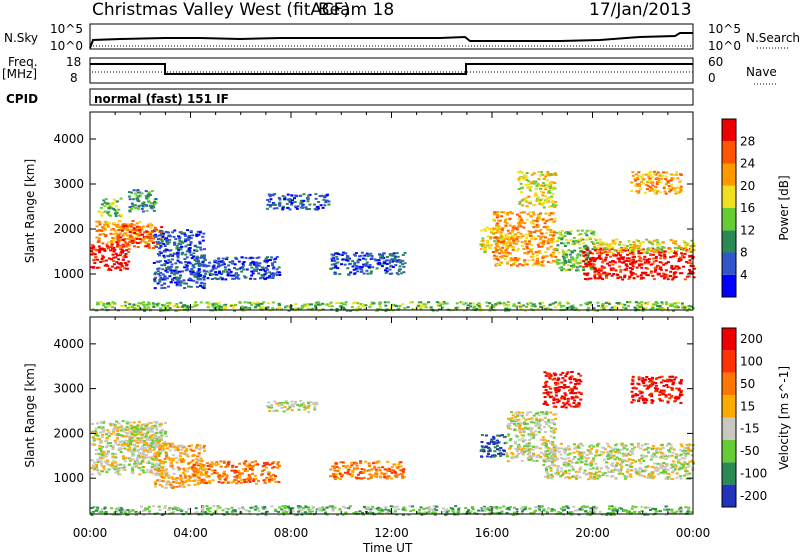 This screenshot has width=800, height=554. I want to click on colorbar-segment, so click(729, 174).